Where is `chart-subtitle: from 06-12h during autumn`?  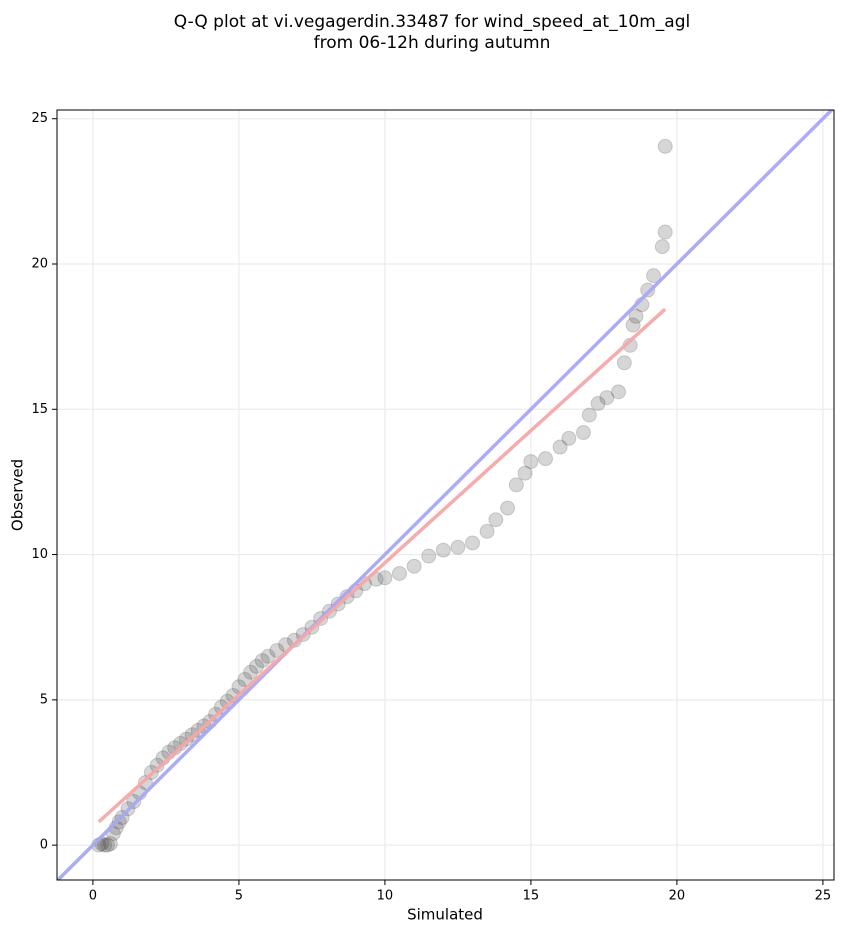
chart-subtitle: from 06-12h during autumn is located at coordinates (432, 43).